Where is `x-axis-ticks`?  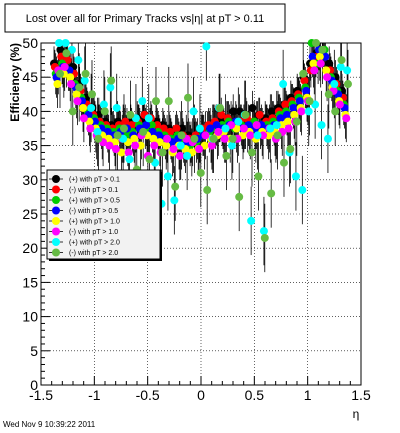 x-axis-ticks is located at coordinates (201, 380).